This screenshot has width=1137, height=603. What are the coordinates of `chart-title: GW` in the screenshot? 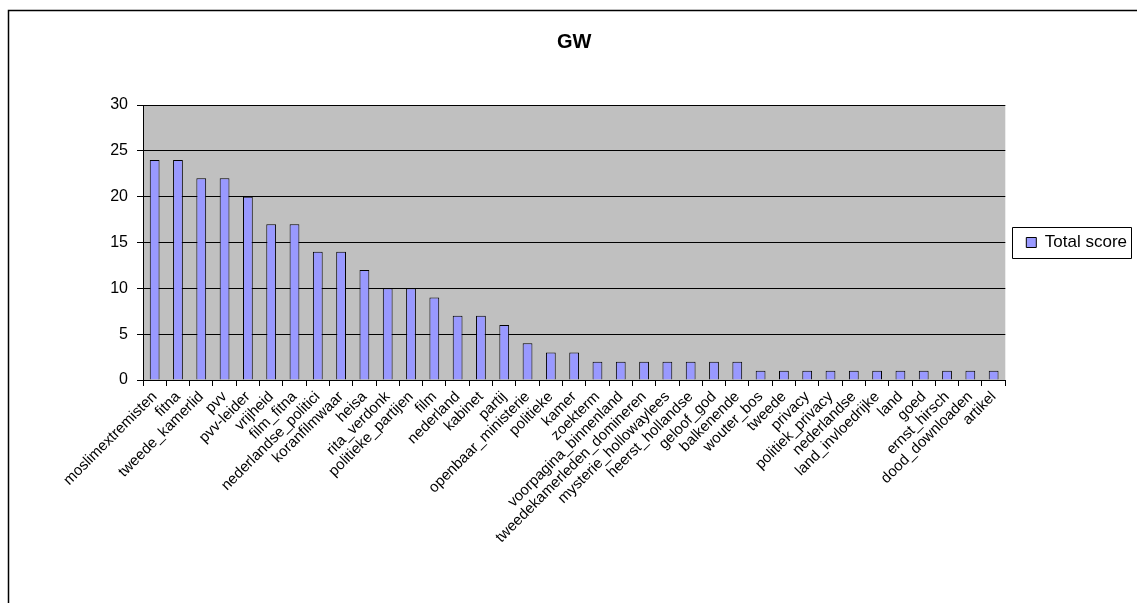 It's located at (574, 40).